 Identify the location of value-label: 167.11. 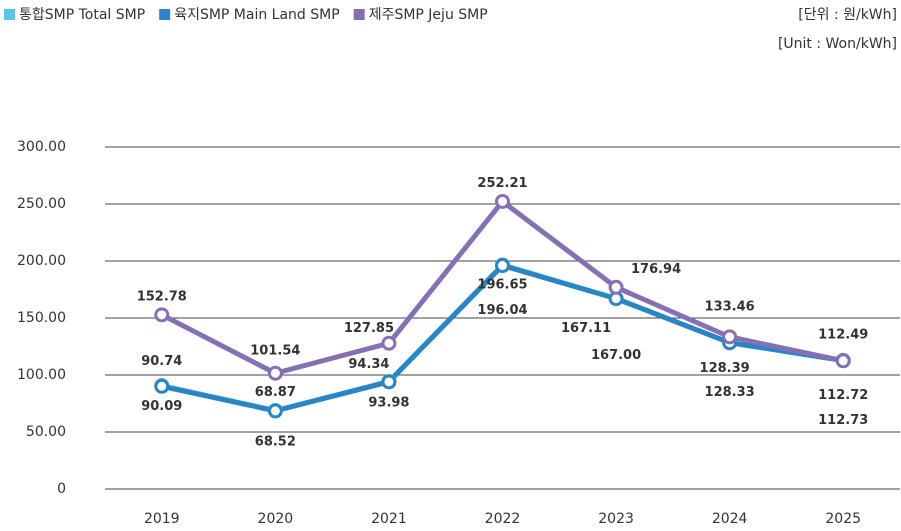
(586, 328).